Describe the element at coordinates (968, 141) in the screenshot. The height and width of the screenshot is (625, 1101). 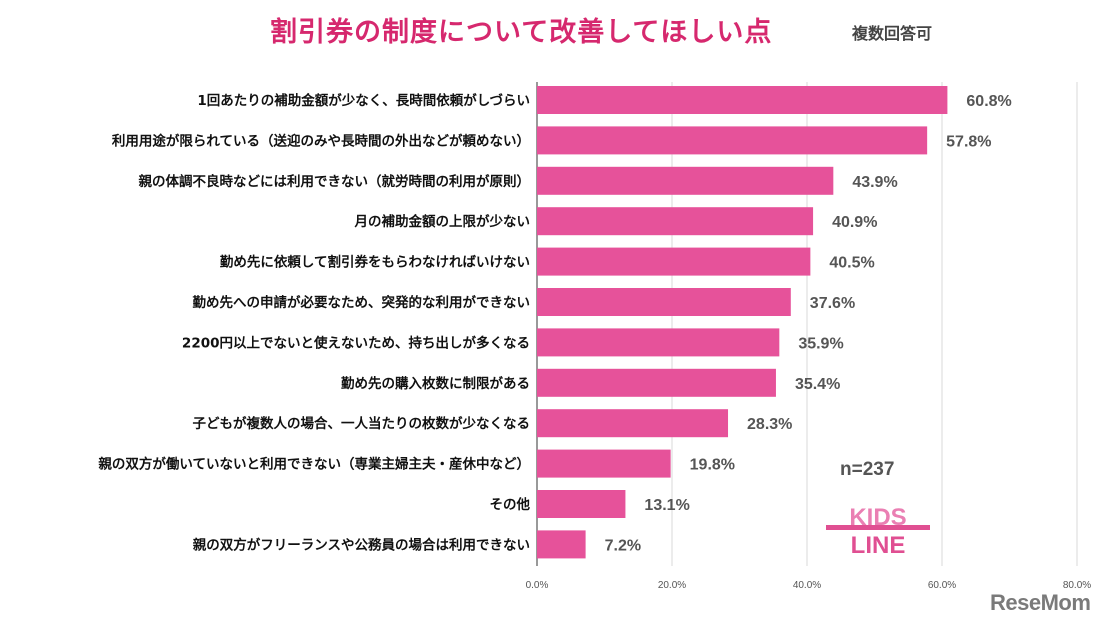
I see `data-label: 57.8%` at that location.